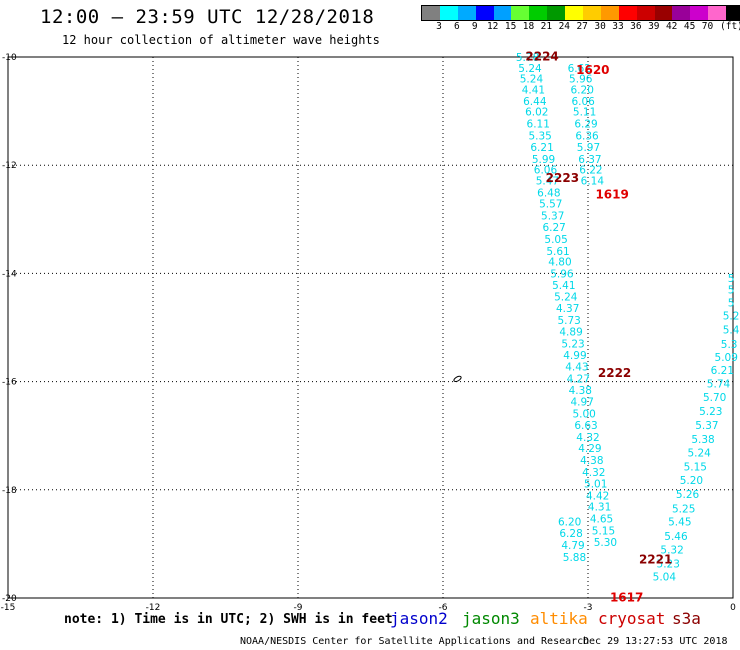  Describe the element at coordinates (714, 398) in the screenshot. I see `wave-height-value: 5.70` at that location.